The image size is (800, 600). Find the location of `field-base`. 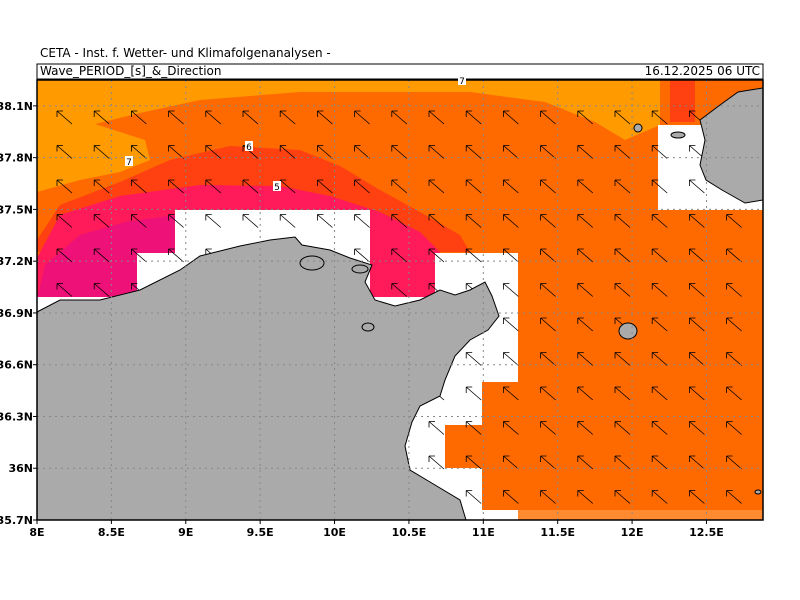

field-base is located at coordinates (463, 446).